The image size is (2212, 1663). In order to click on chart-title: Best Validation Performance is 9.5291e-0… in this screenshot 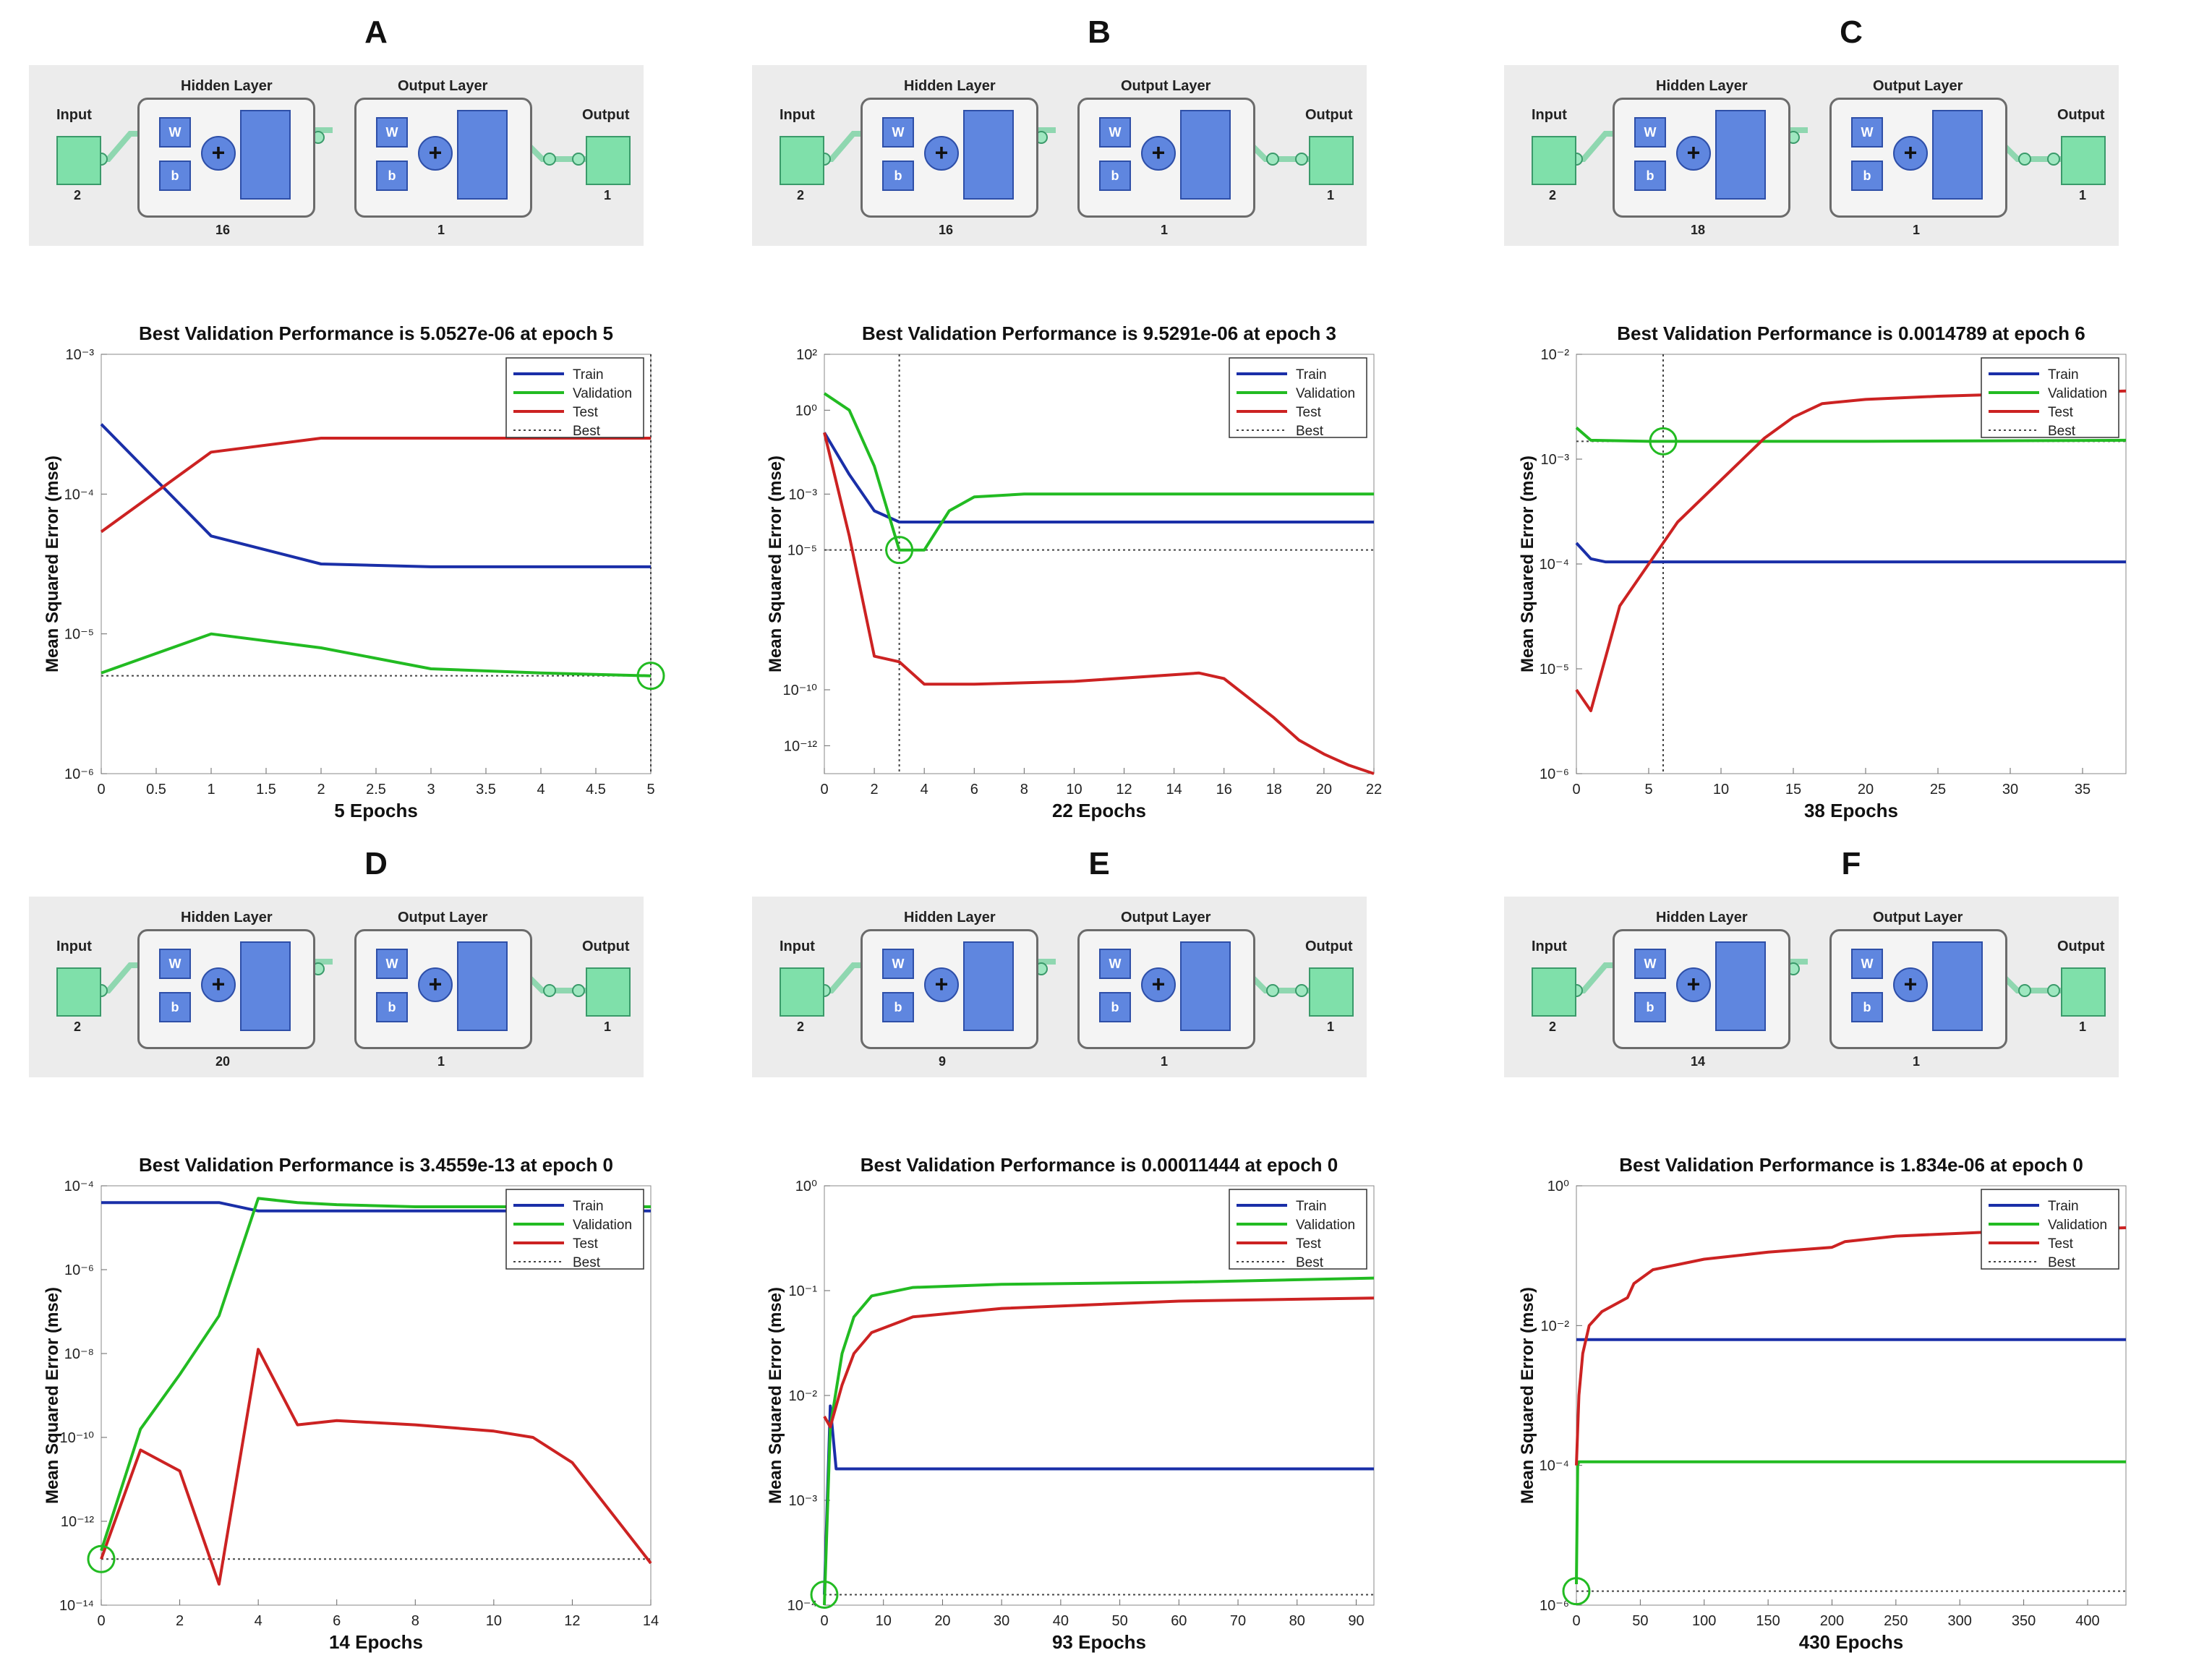, I will do `click(1099, 333)`.